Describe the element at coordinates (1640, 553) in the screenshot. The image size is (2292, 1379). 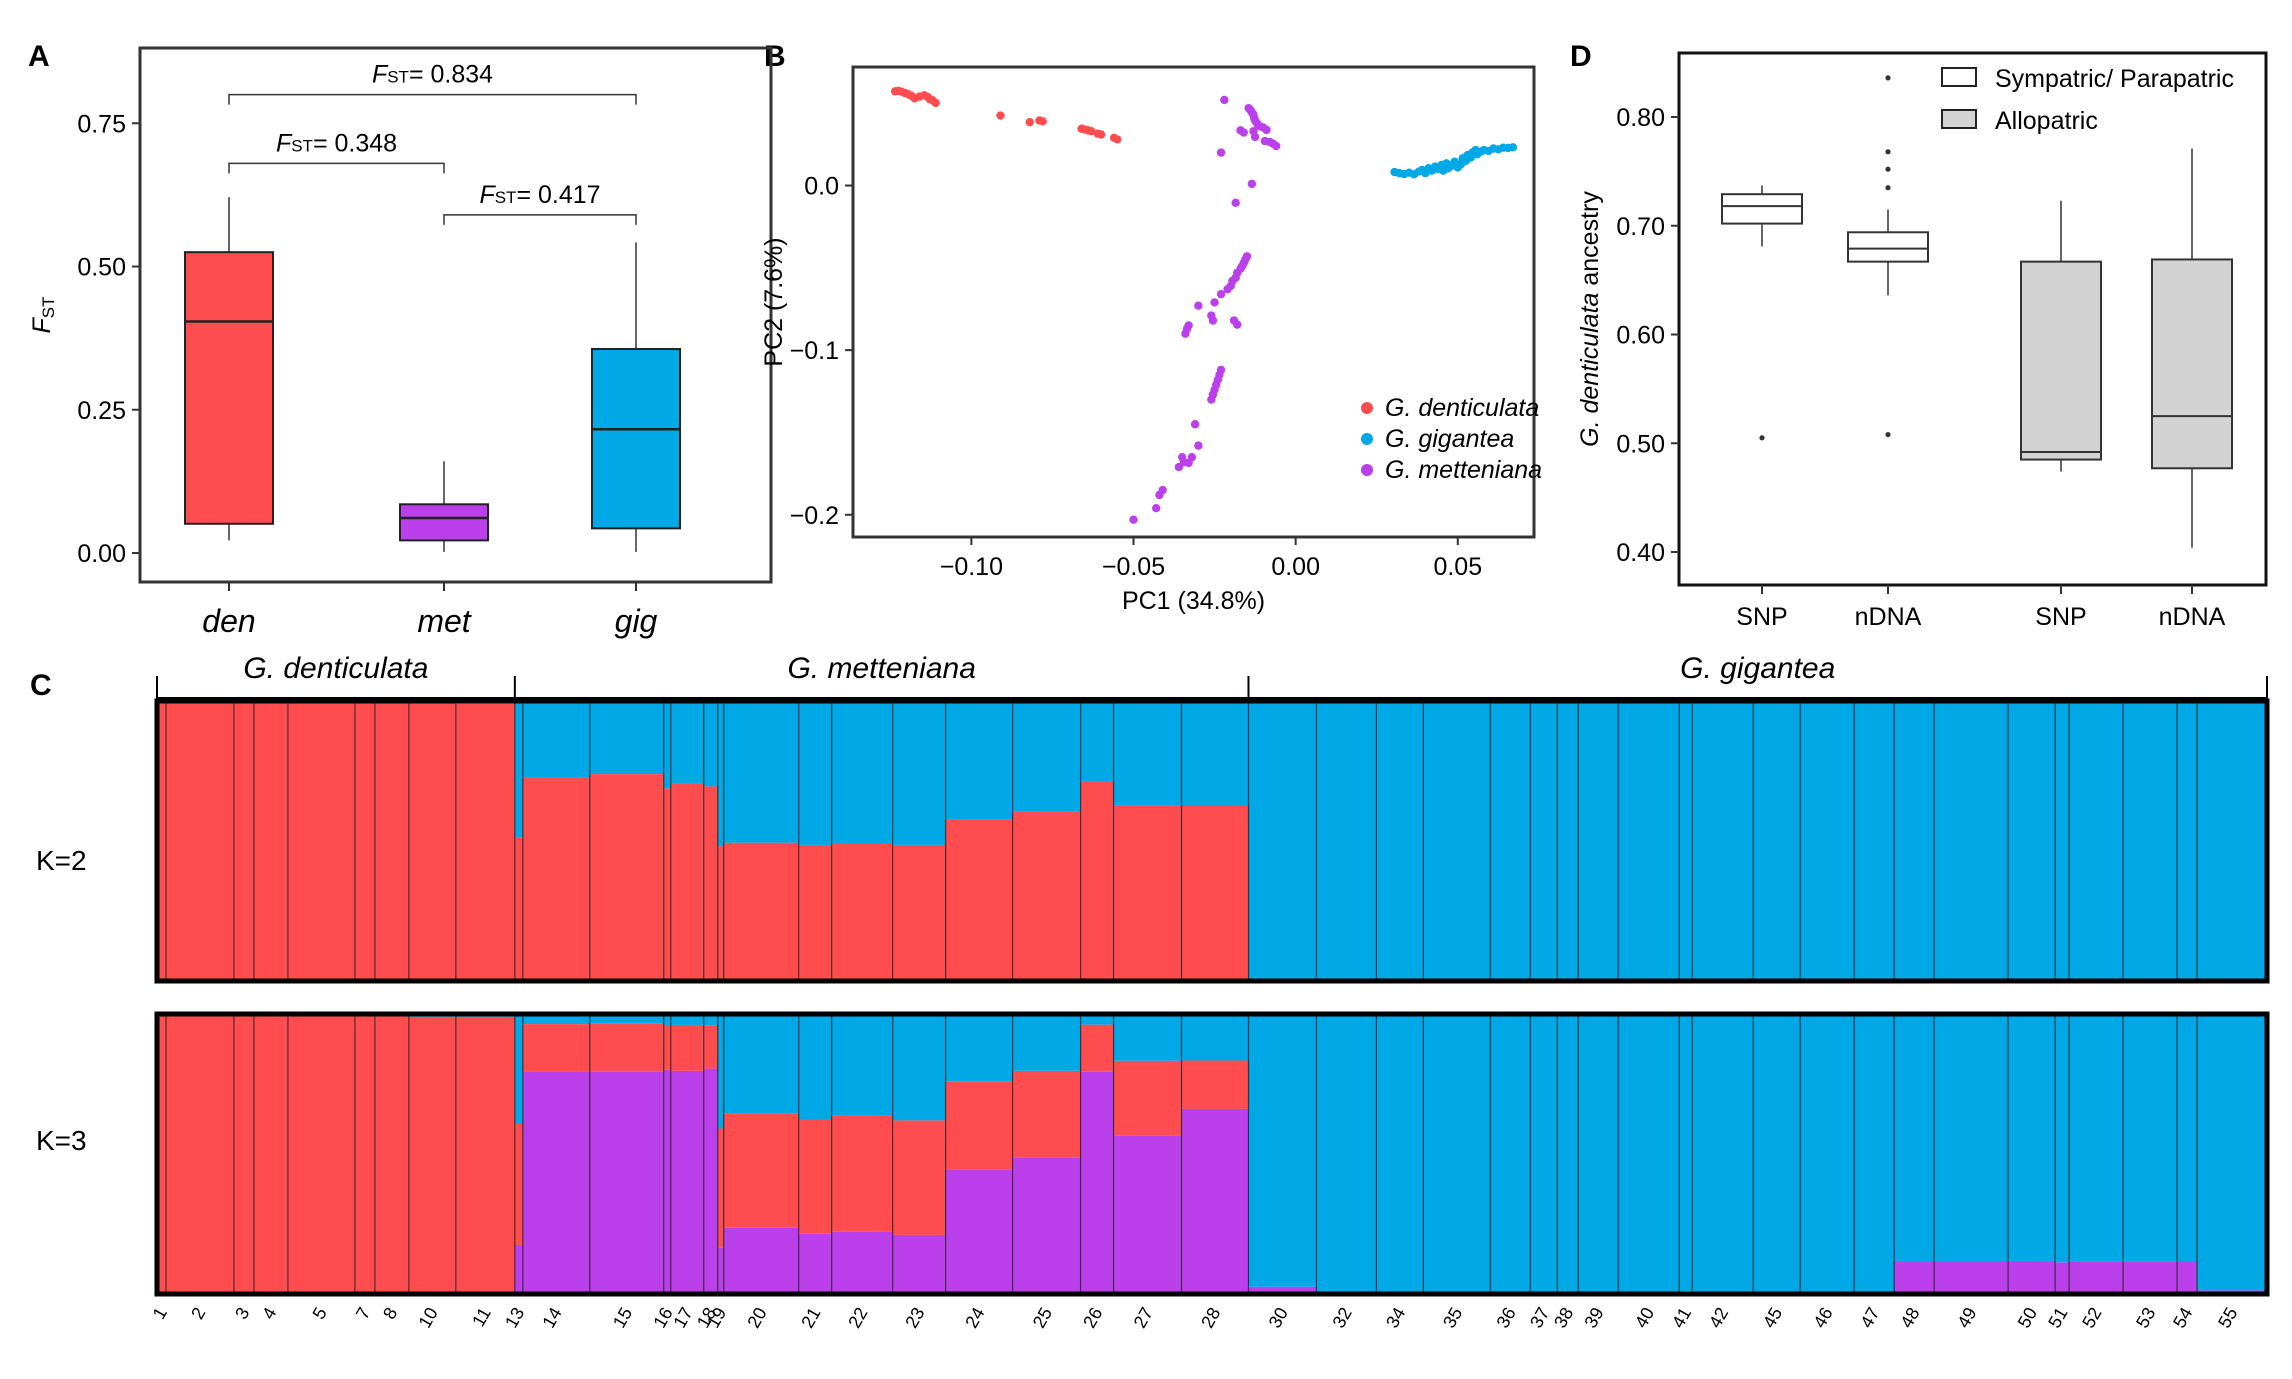
I see `y-tick-label: 0.40` at that location.